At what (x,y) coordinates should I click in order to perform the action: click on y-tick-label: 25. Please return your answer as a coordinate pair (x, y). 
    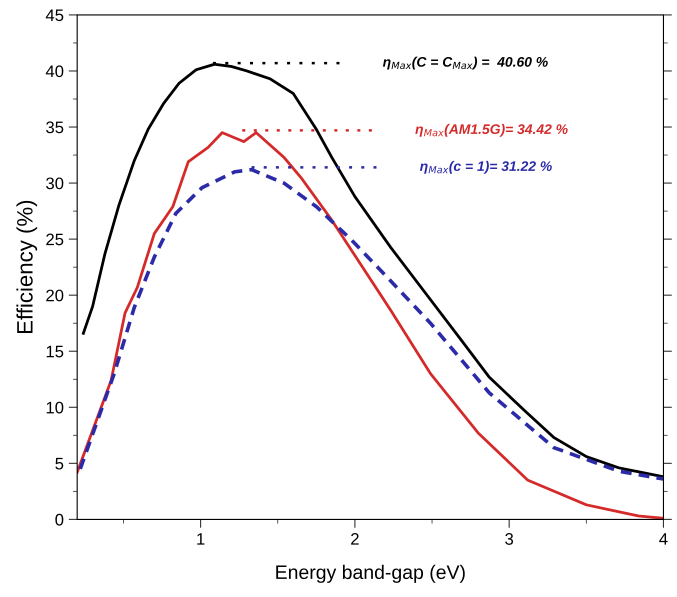
    Looking at the image, I should click on (55, 240).